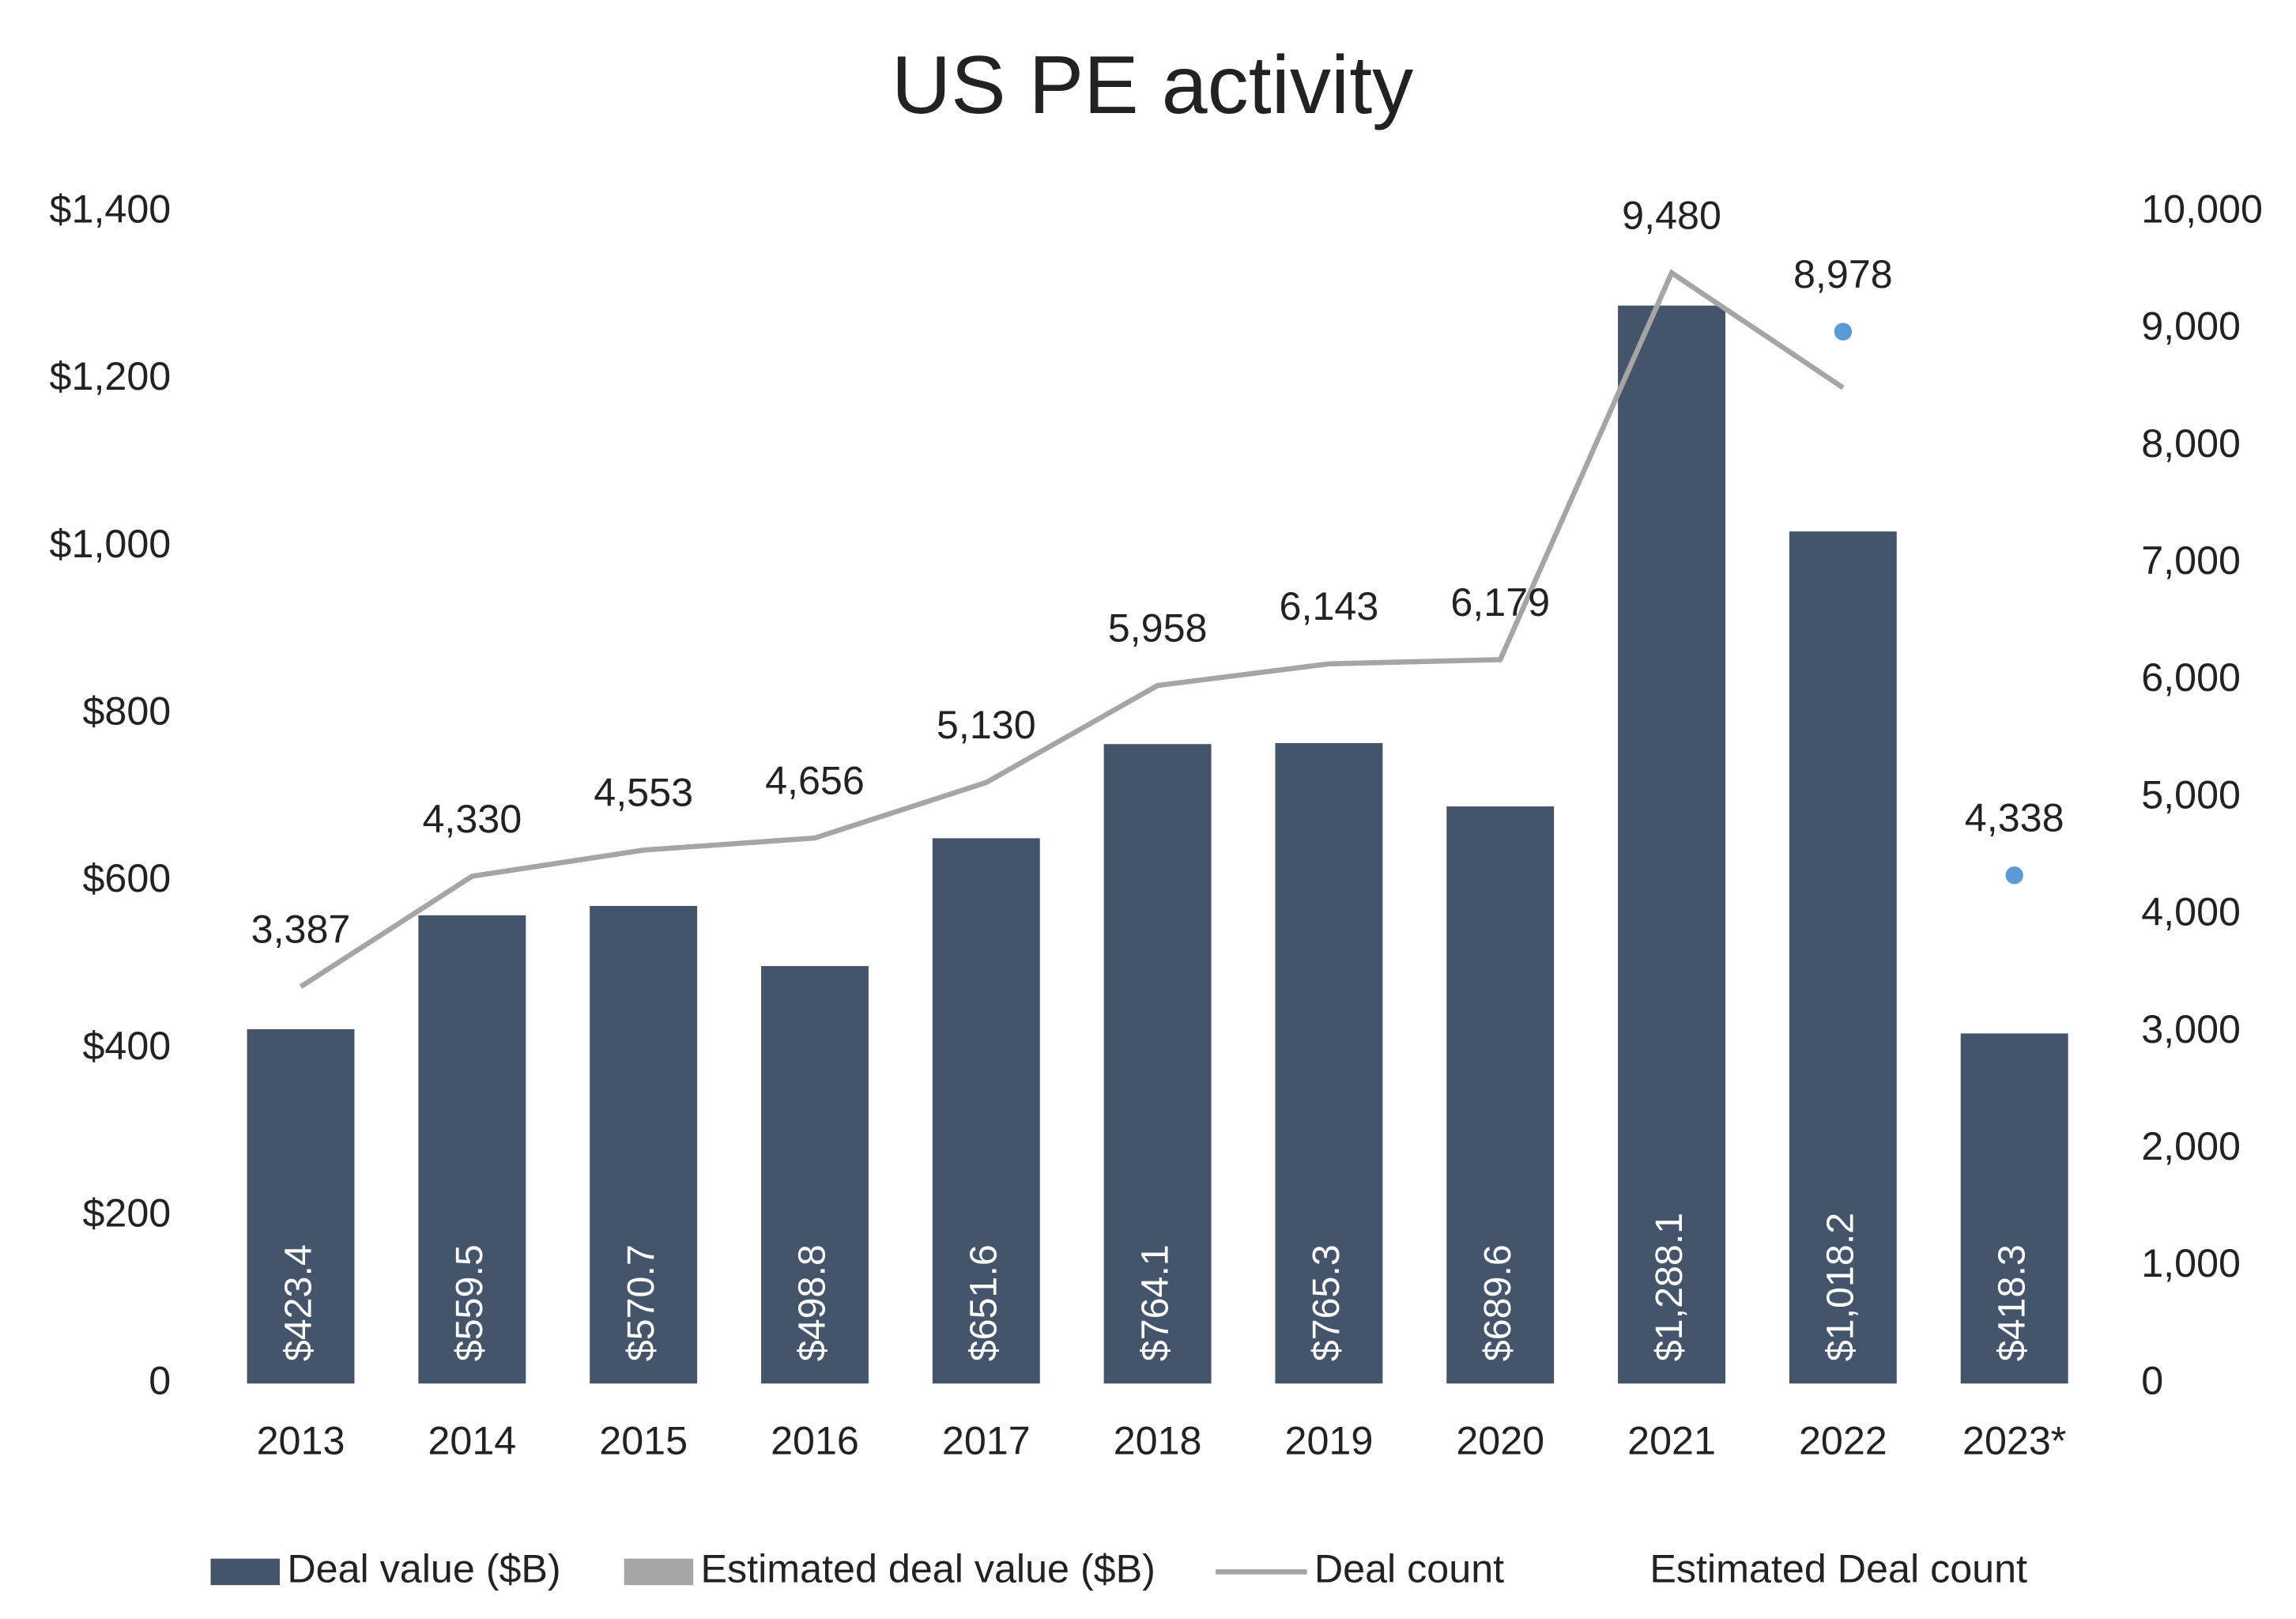  Describe the element at coordinates (301, 930) in the screenshot. I see `line-value-label: 3,387` at that location.